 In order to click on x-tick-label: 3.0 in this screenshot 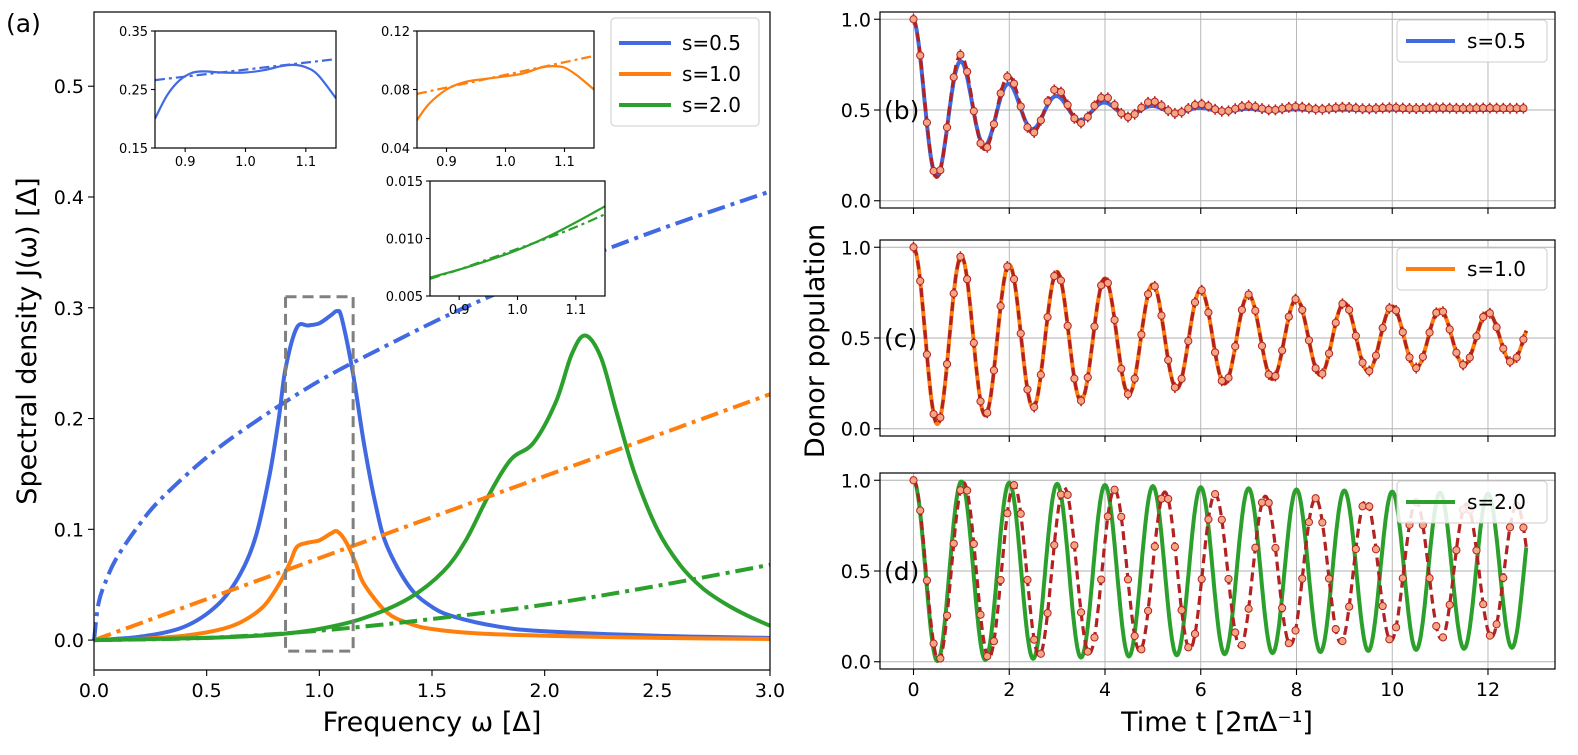, I will do `click(770, 691)`.